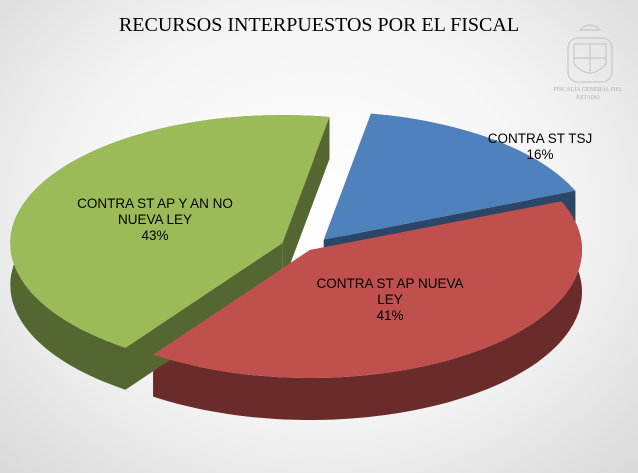 This screenshot has width=638, height=473. Describe the element at coordinates (540, 154) in the screenshot. I see `value-label: 16%` at that location.